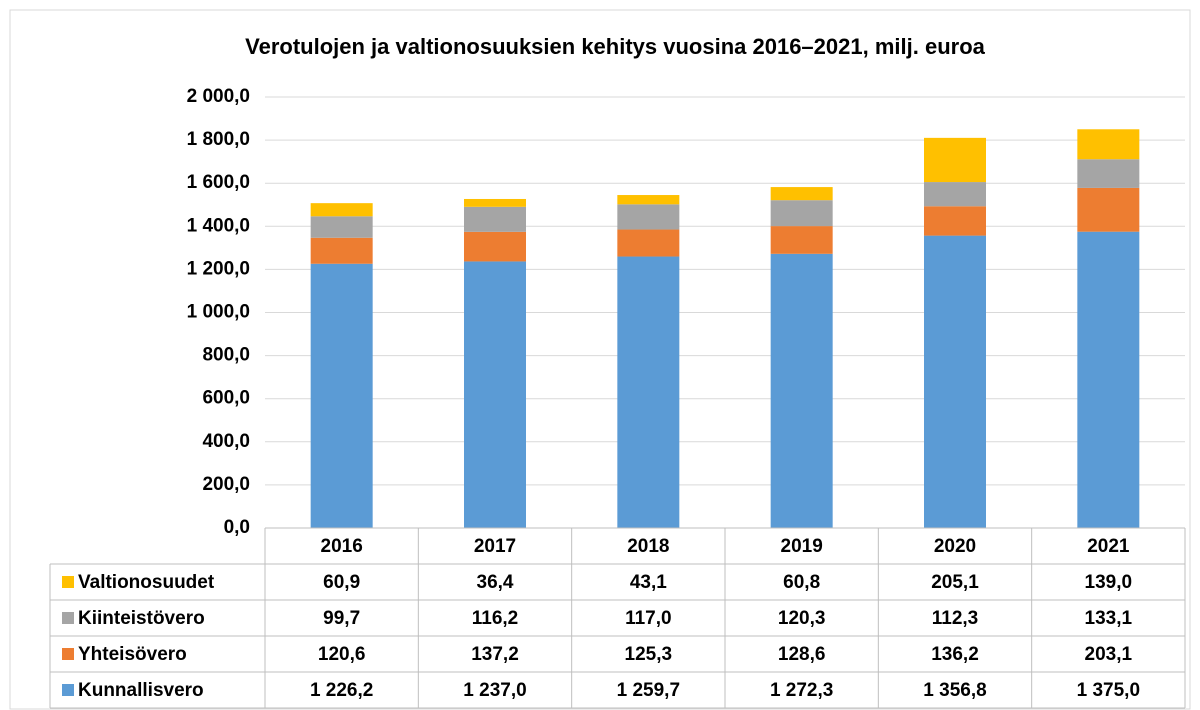 The image size is (1200, 710). What do you see at coordinates (226, 441) in the screenshot?
I see `y-tick-label: 400,0` at bounding box center [226, 441].